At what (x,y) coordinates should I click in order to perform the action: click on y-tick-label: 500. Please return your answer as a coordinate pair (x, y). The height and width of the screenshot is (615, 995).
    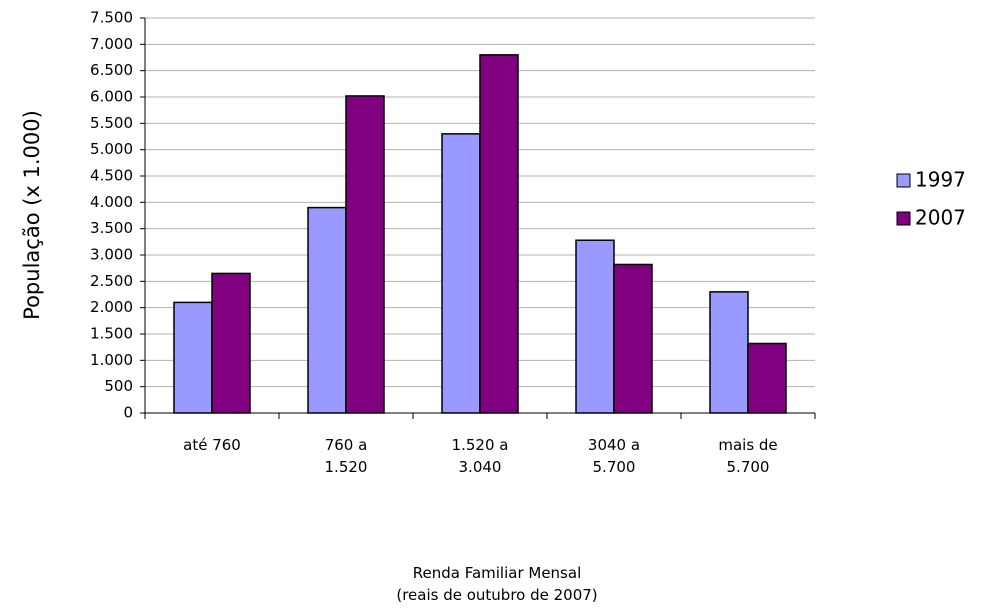
    Looking at the image, I should click on (118, 386).